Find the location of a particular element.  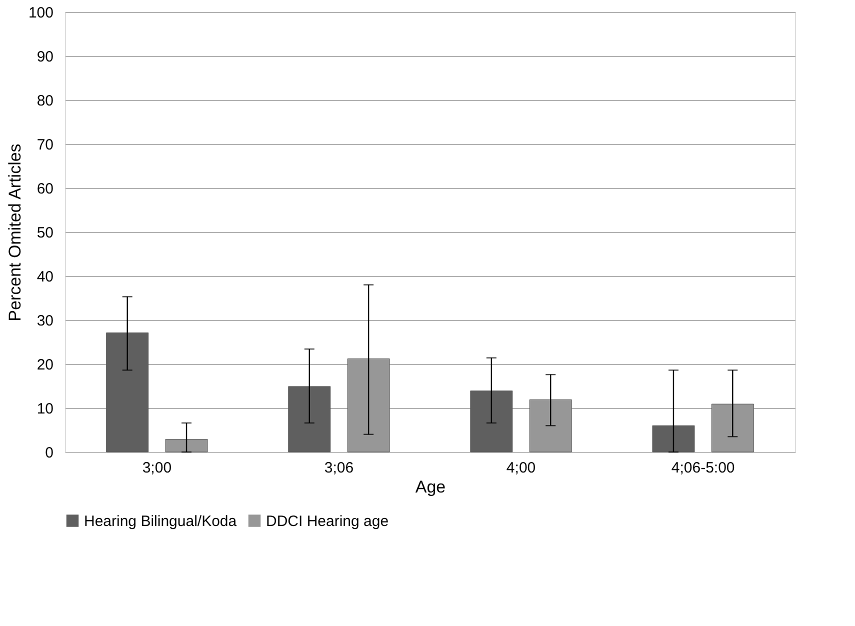

y-tick-label: 10 is located at coordinates (45, 409).